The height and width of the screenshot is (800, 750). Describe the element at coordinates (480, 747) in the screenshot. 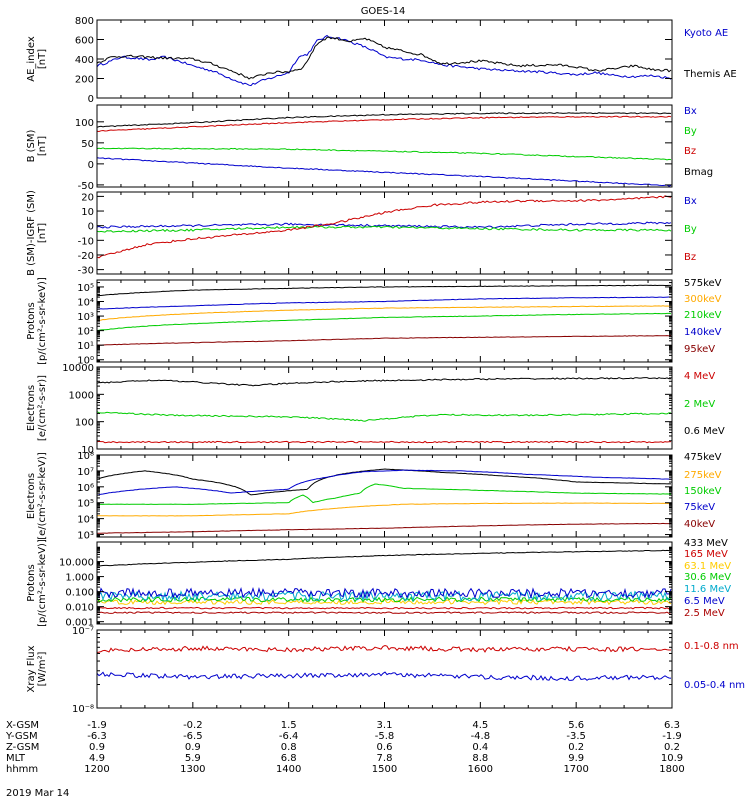

I see `ephemeris-value: 0.4` at that location.